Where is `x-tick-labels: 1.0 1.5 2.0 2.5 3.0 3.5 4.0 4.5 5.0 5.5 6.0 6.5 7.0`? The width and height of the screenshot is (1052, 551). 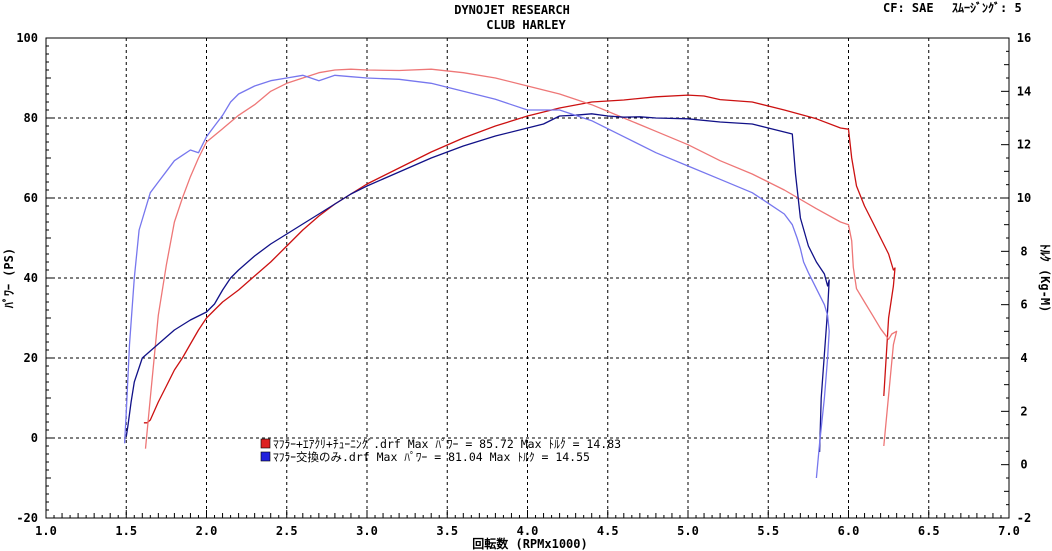
x-tick-labels: 1.0 1.5 2.0 2.5 3.0 3.5 4.0 4.5 5.0 5.5 6.0 6.5 7.0 is located at coordinates (527, 531).